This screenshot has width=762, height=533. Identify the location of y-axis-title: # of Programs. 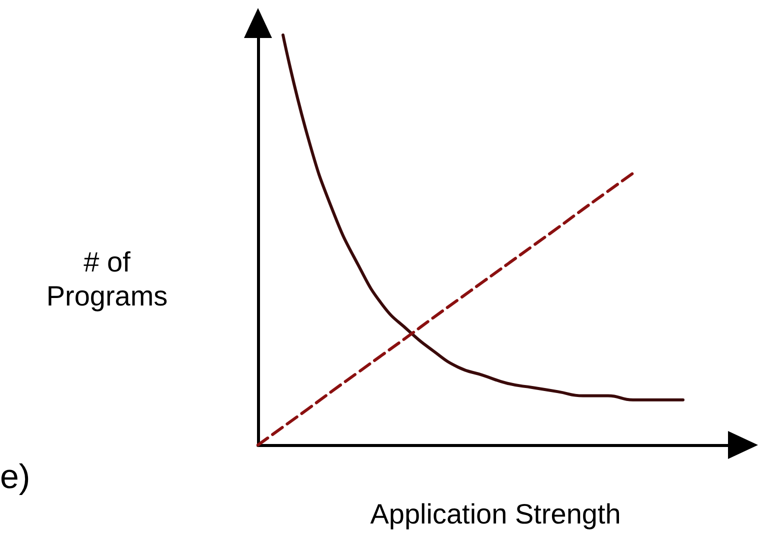
(107, 279).